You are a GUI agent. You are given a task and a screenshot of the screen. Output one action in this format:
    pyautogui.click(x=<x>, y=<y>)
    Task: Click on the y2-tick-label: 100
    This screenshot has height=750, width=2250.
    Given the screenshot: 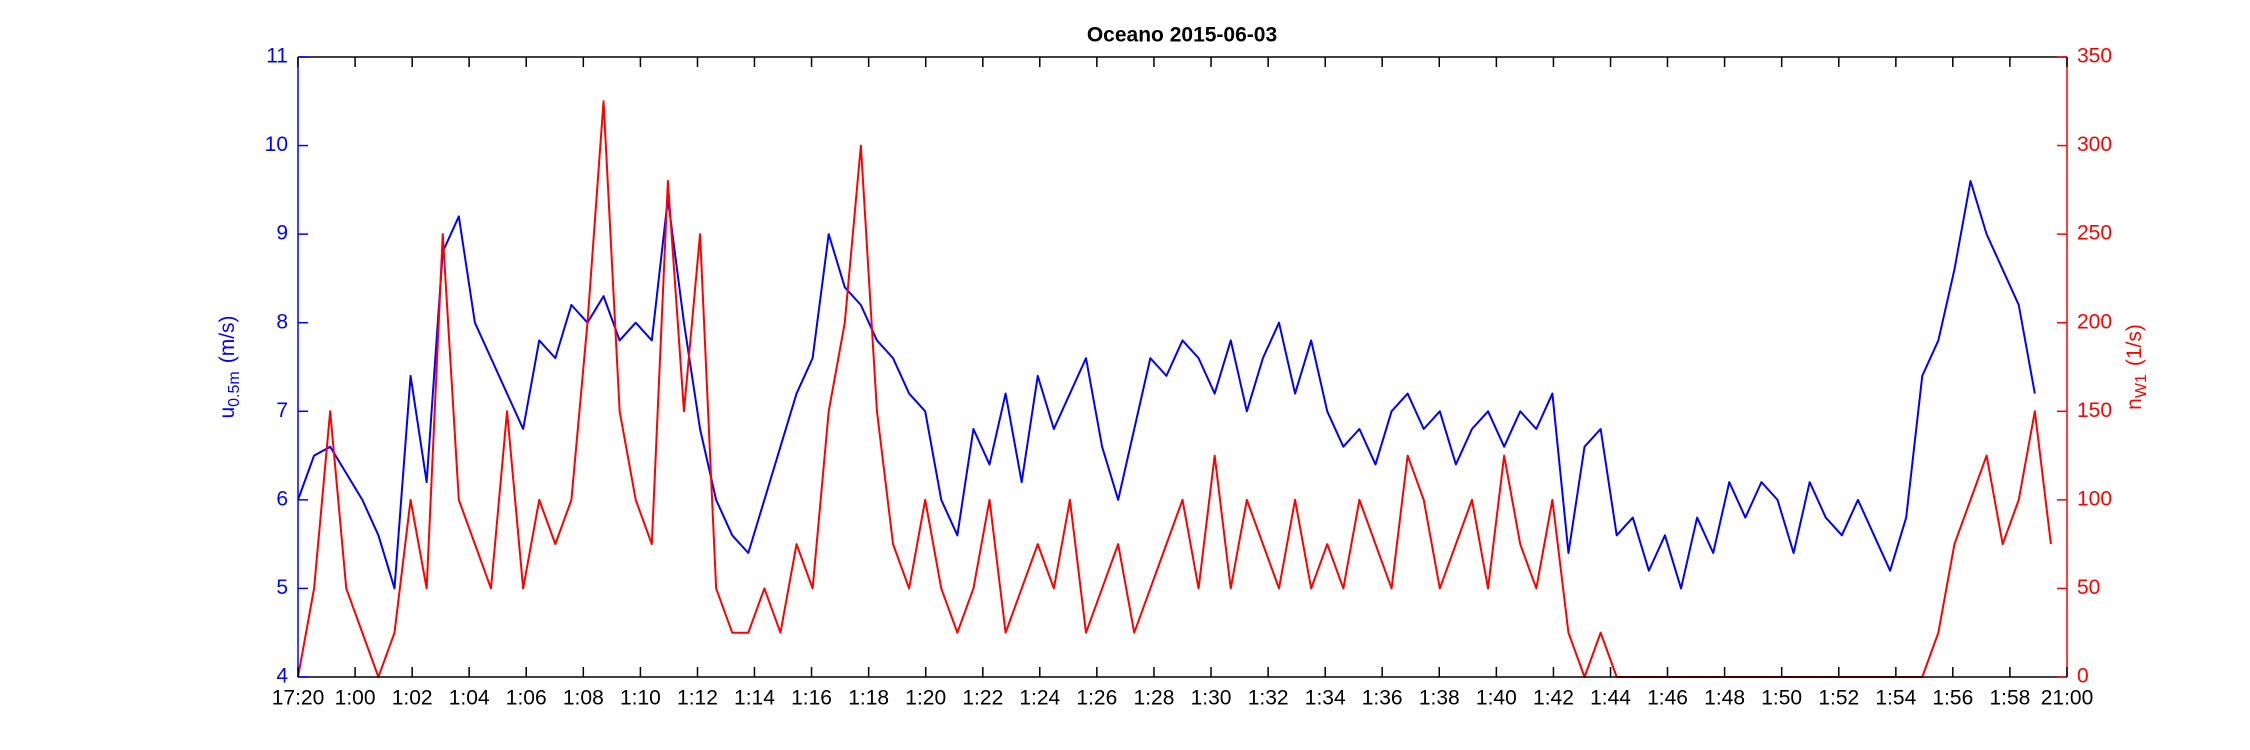 What is the action you would take?
    pyautogui.click(x=2094, y=498)
    